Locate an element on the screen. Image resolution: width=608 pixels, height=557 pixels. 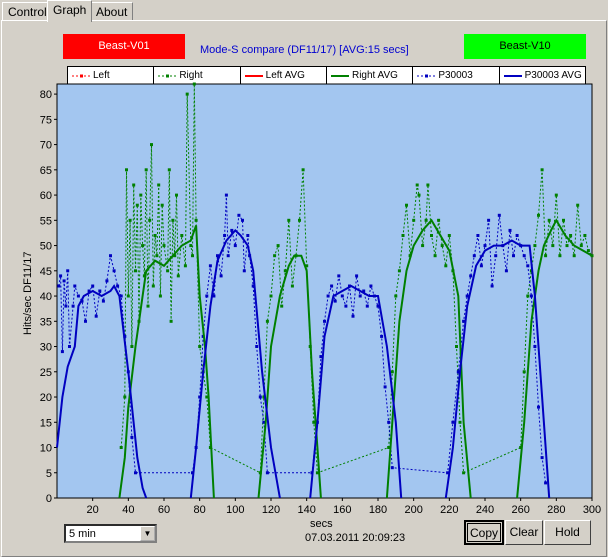
legend-item: P30003 AVG is located at coordinates (541, 75).